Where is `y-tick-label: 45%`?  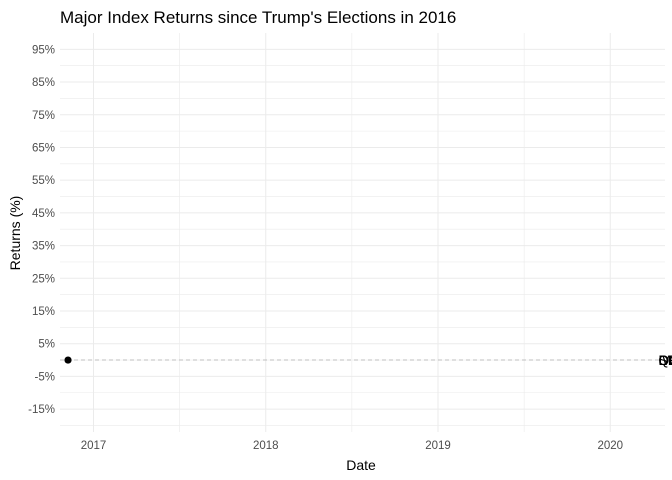
y-tick-label: 45% is located at coordinates (43, 214).